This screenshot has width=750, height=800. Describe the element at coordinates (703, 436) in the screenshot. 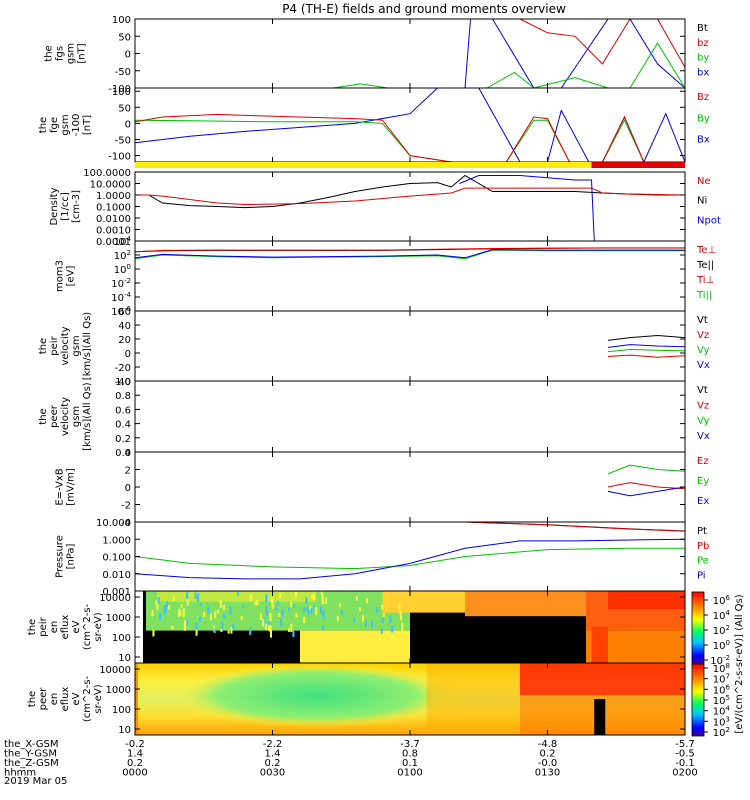

I see `peer_velocity-legend-3: Vx` at that location.